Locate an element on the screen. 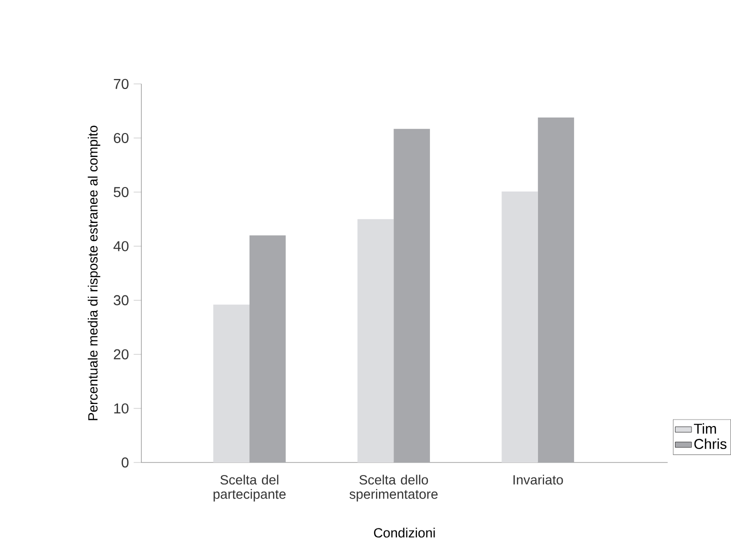 This screenshot has height=542, width=731. legend-label: Tim is located at coordinates (705, 428).